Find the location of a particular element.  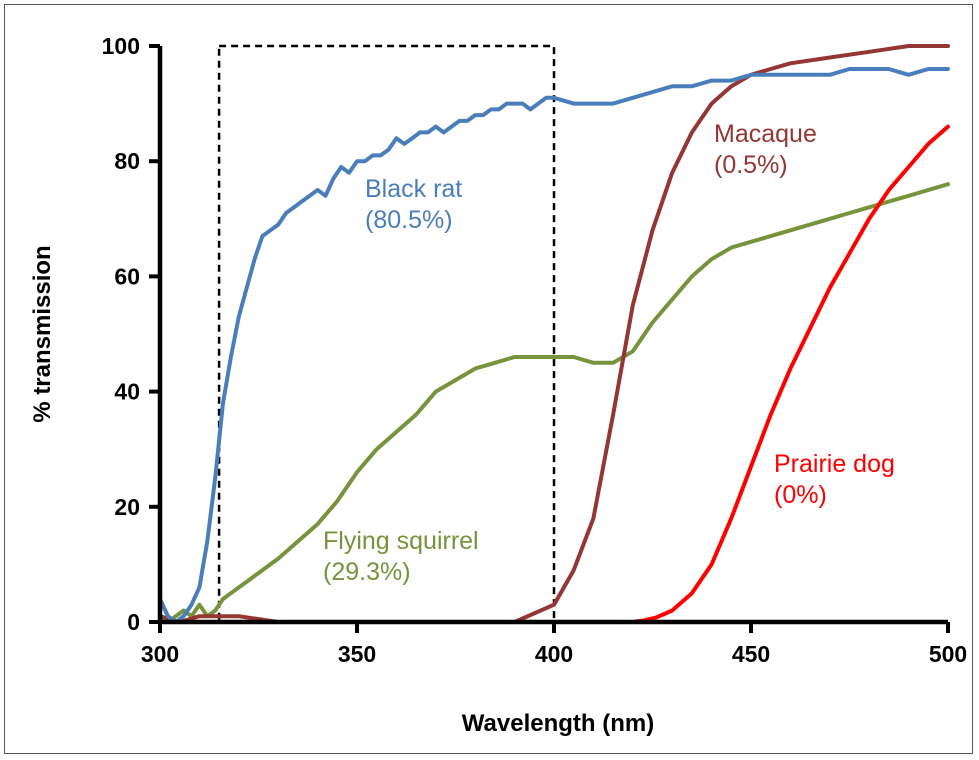

y-axis-title: % transmission is located at coordinates (42, 333).